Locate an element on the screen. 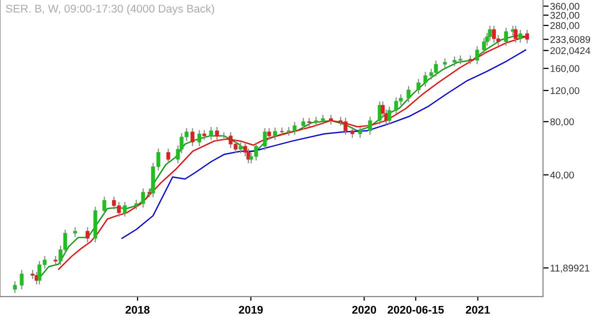  y-tick-label: 11,89921 is located at coordinates (570, 268).